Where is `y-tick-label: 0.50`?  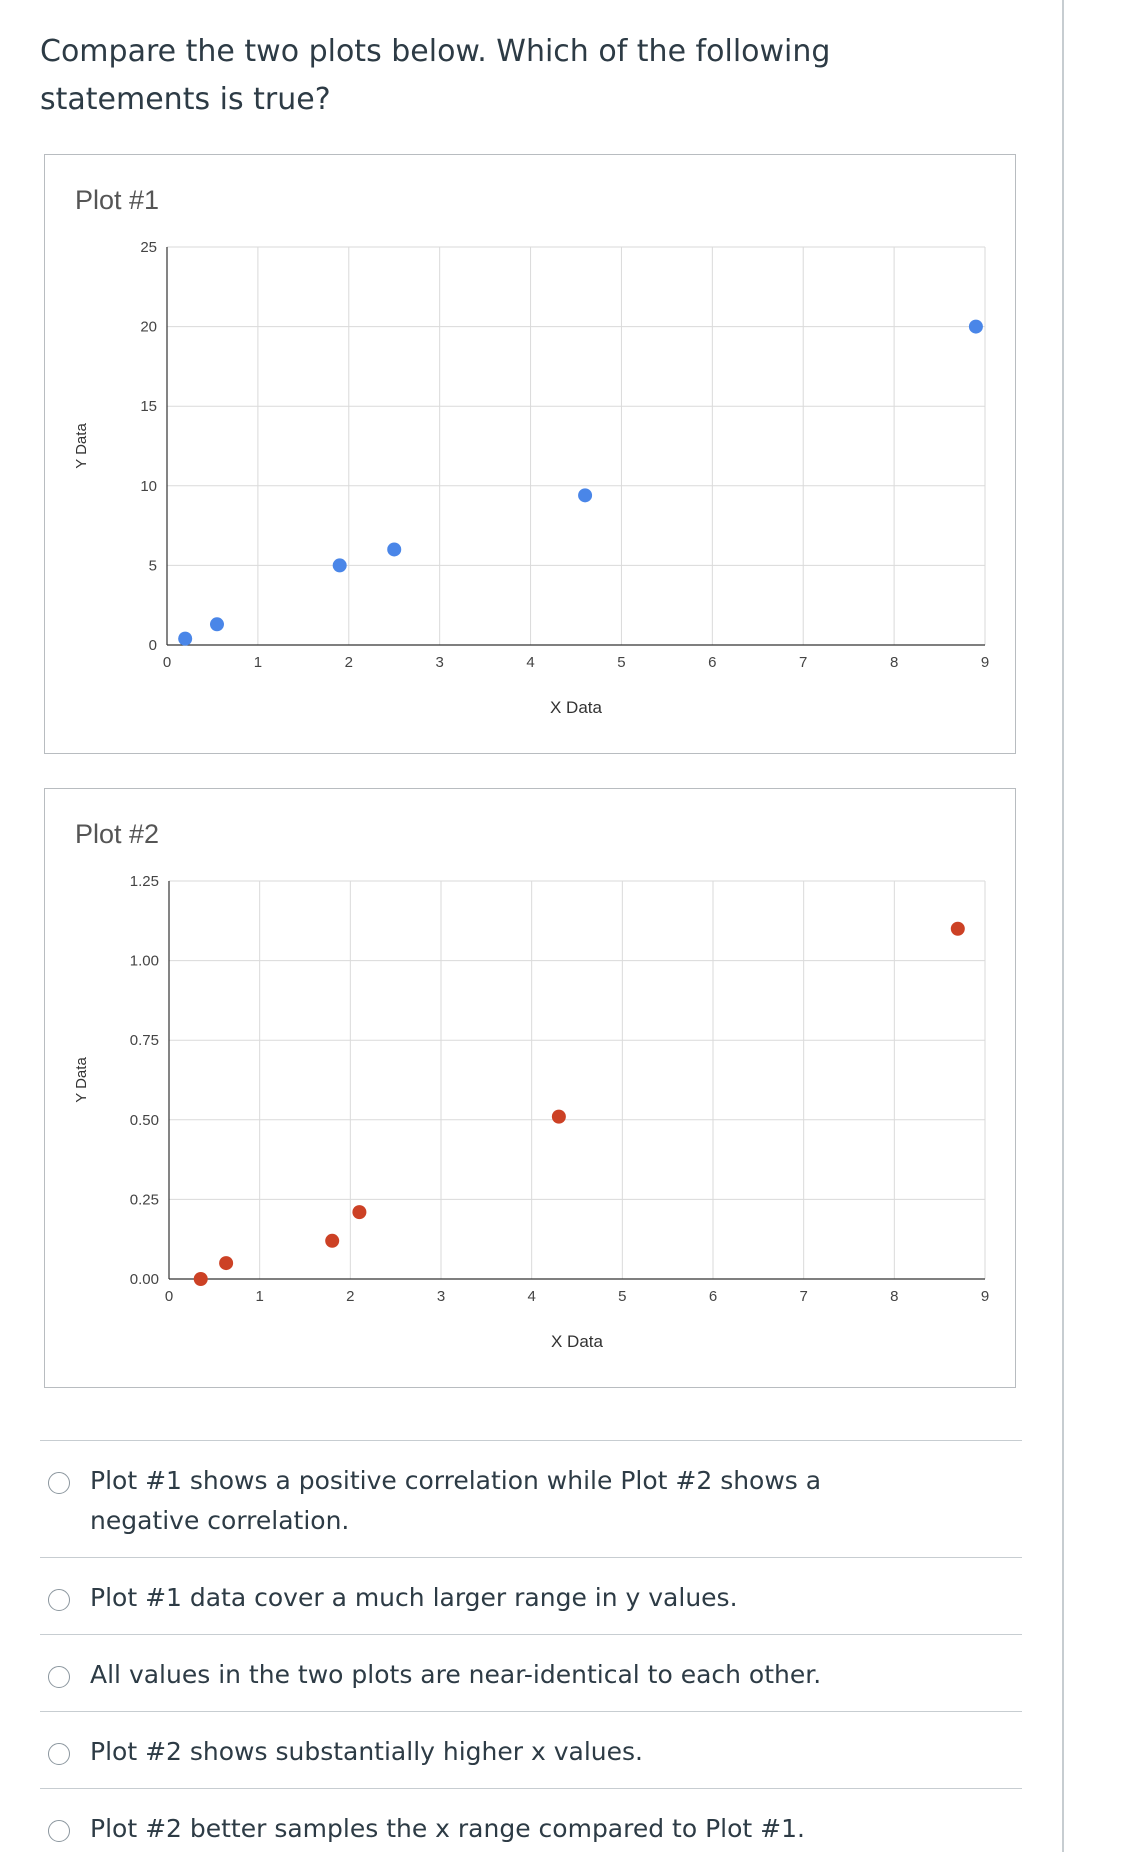 y-tick-label: 0.50 is located at coordinates (144, 1120).